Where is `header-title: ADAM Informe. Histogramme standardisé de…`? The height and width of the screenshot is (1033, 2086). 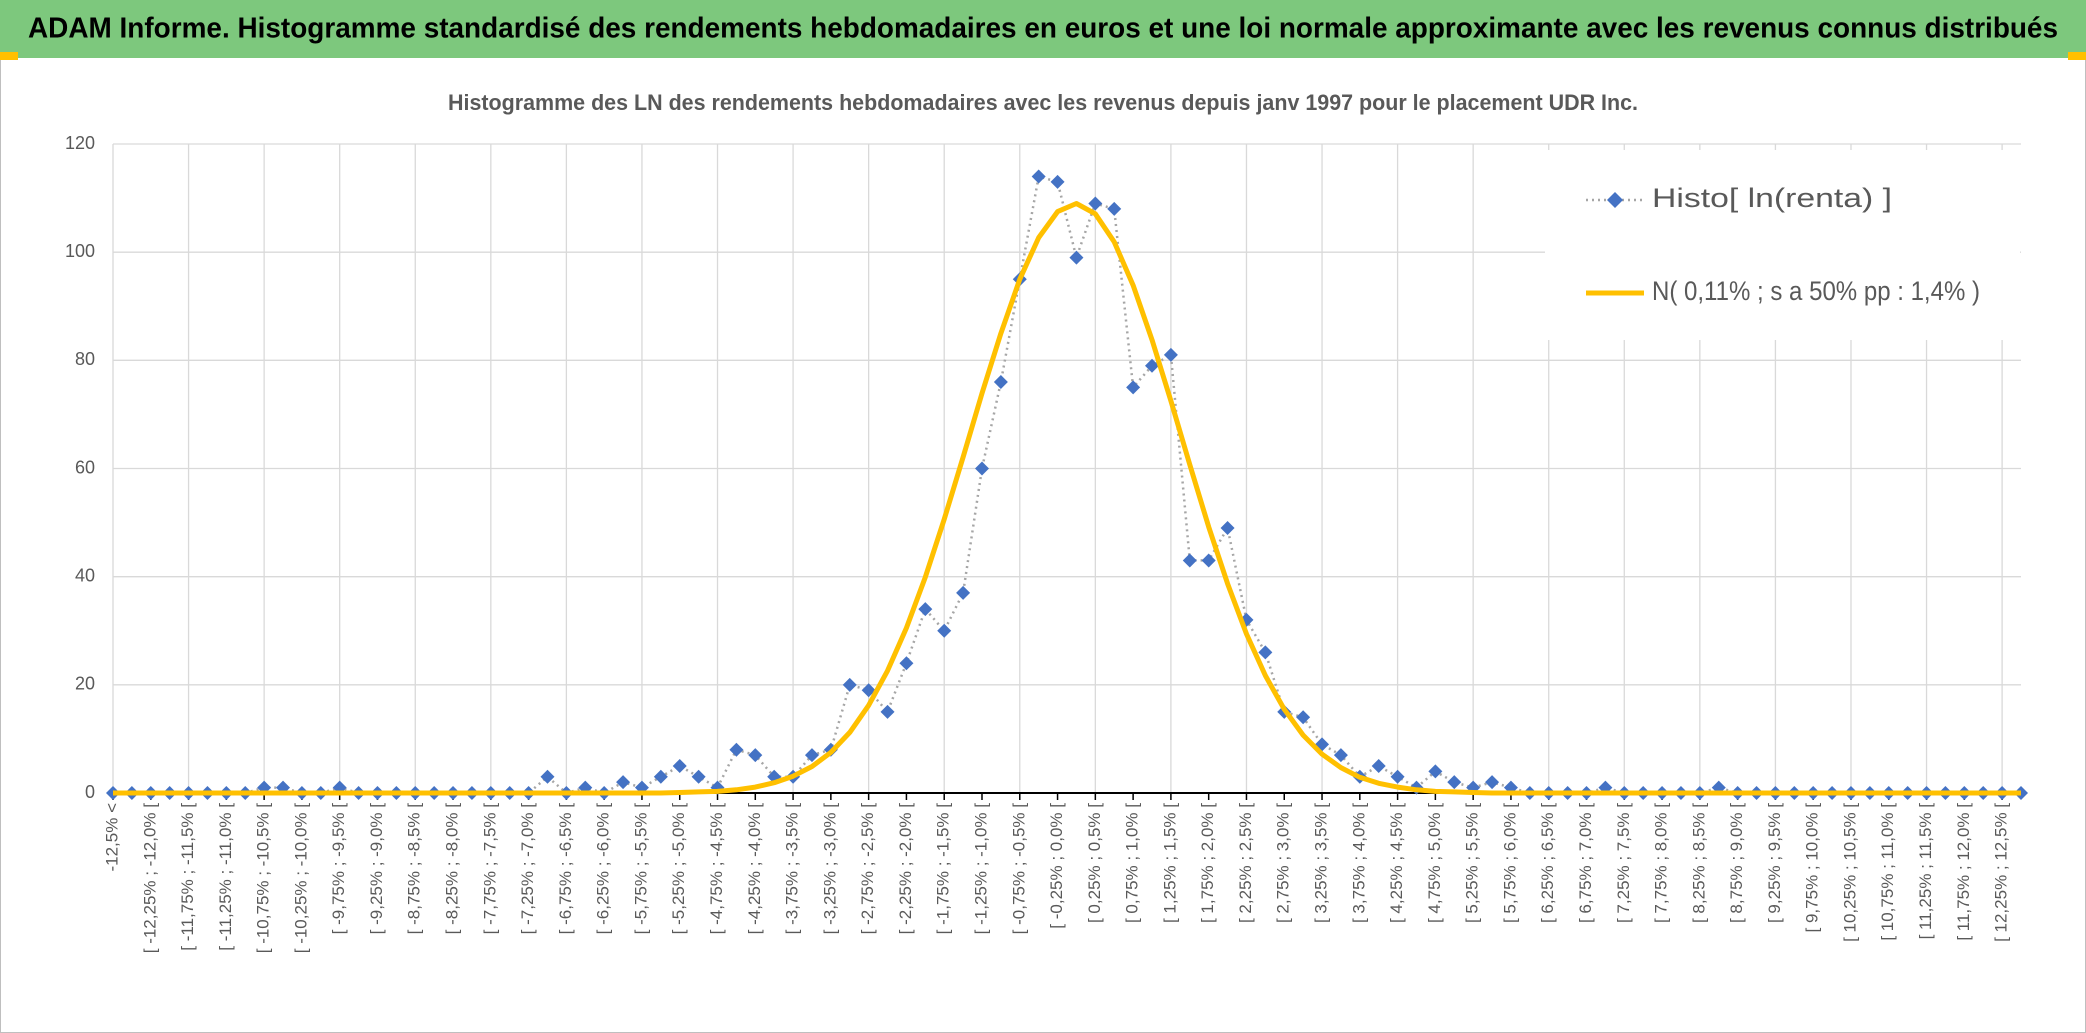
header-title: ADAM Informe. Histogramme standardisé de… is located at coordinates (1043, 29).